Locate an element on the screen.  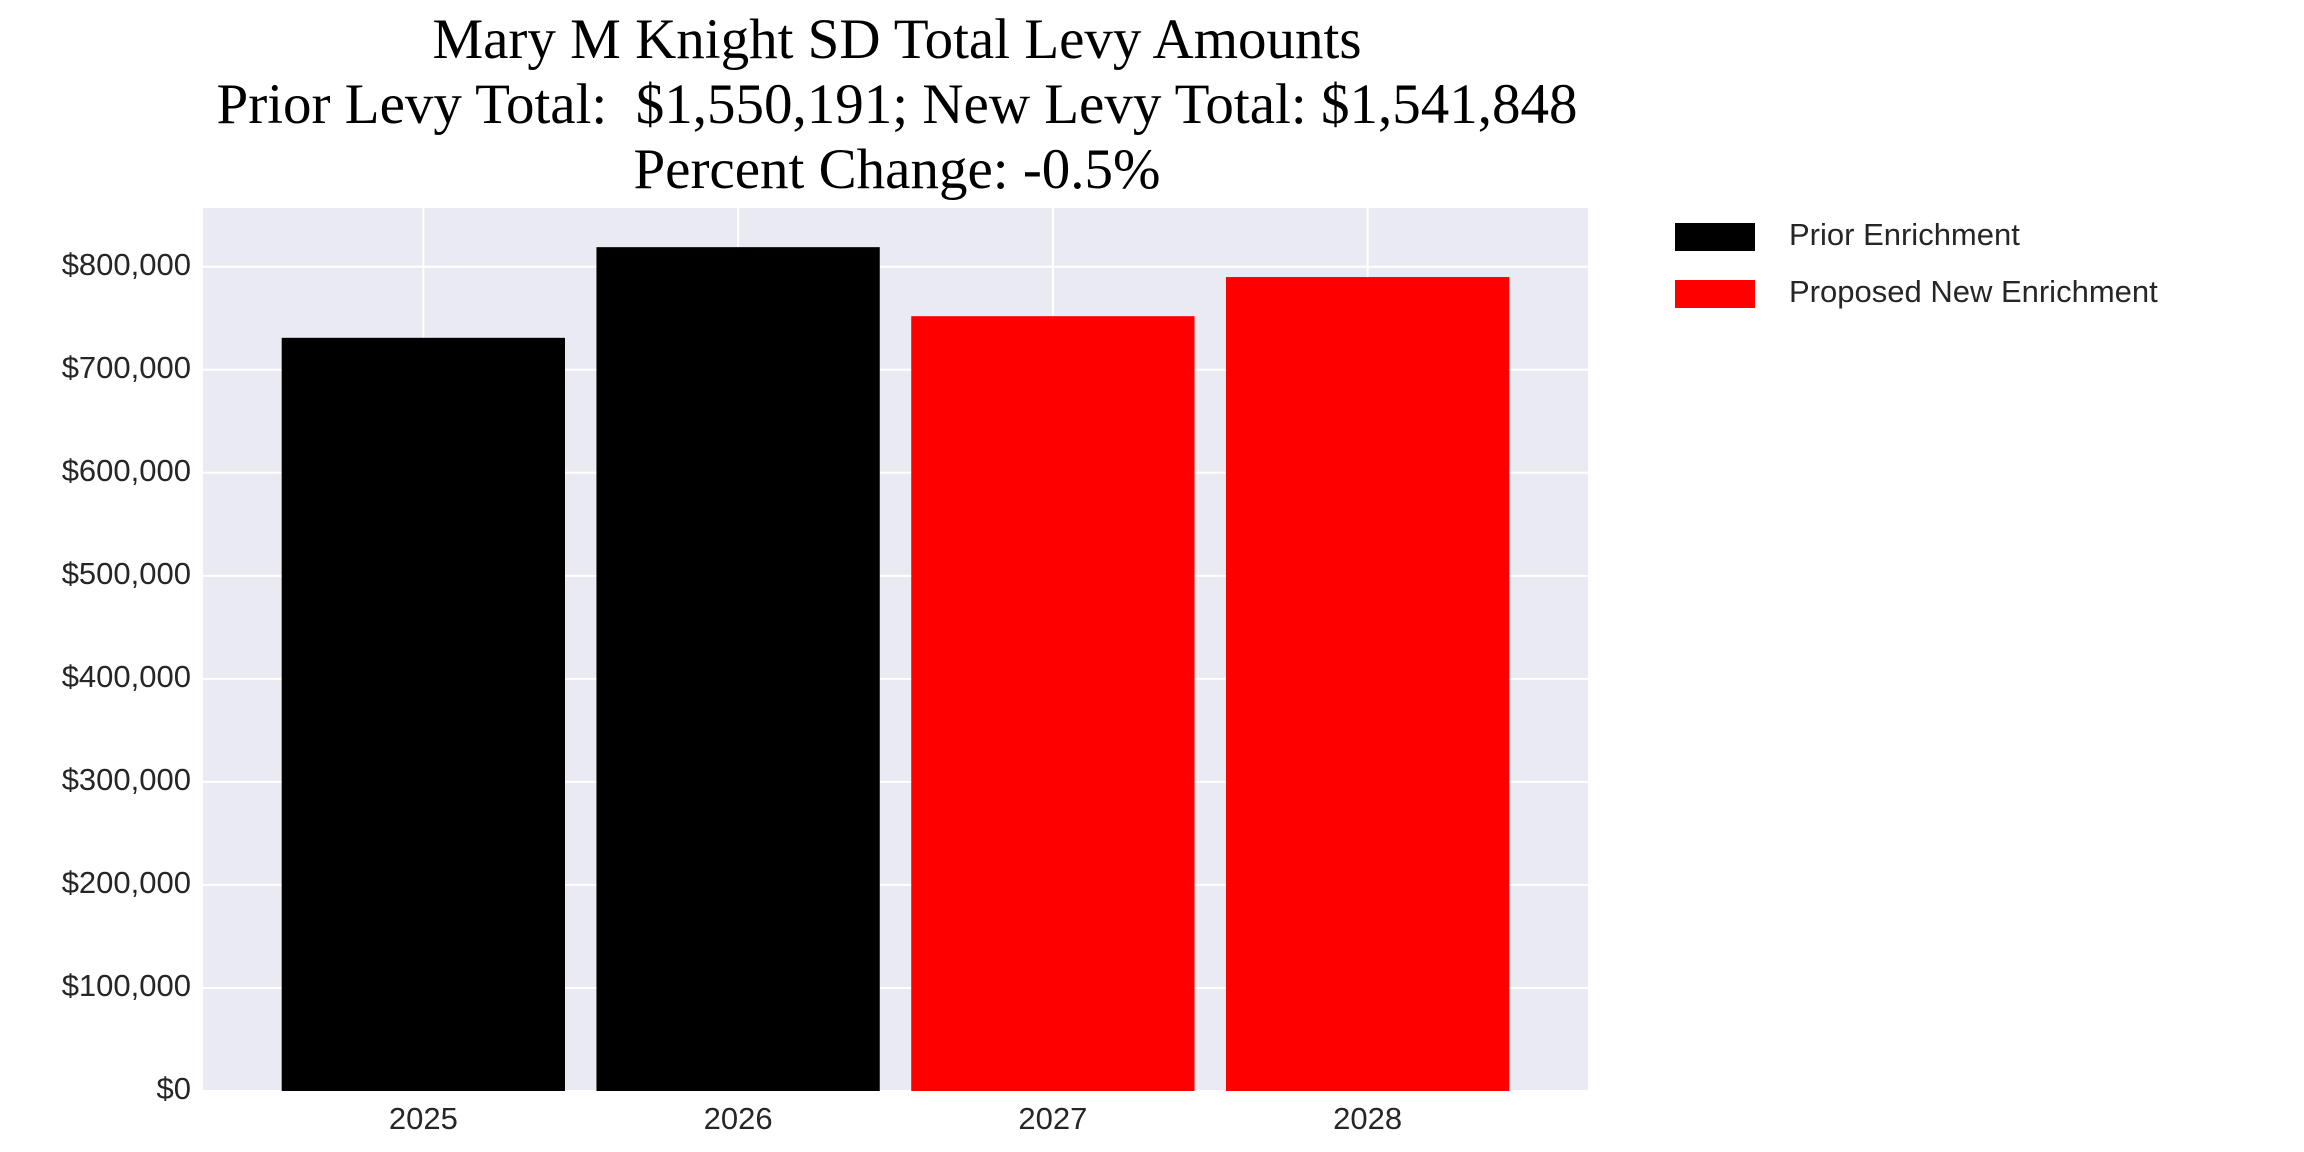
legend-label: Proposed New Enrichment is located at coordinates (1973, 291).